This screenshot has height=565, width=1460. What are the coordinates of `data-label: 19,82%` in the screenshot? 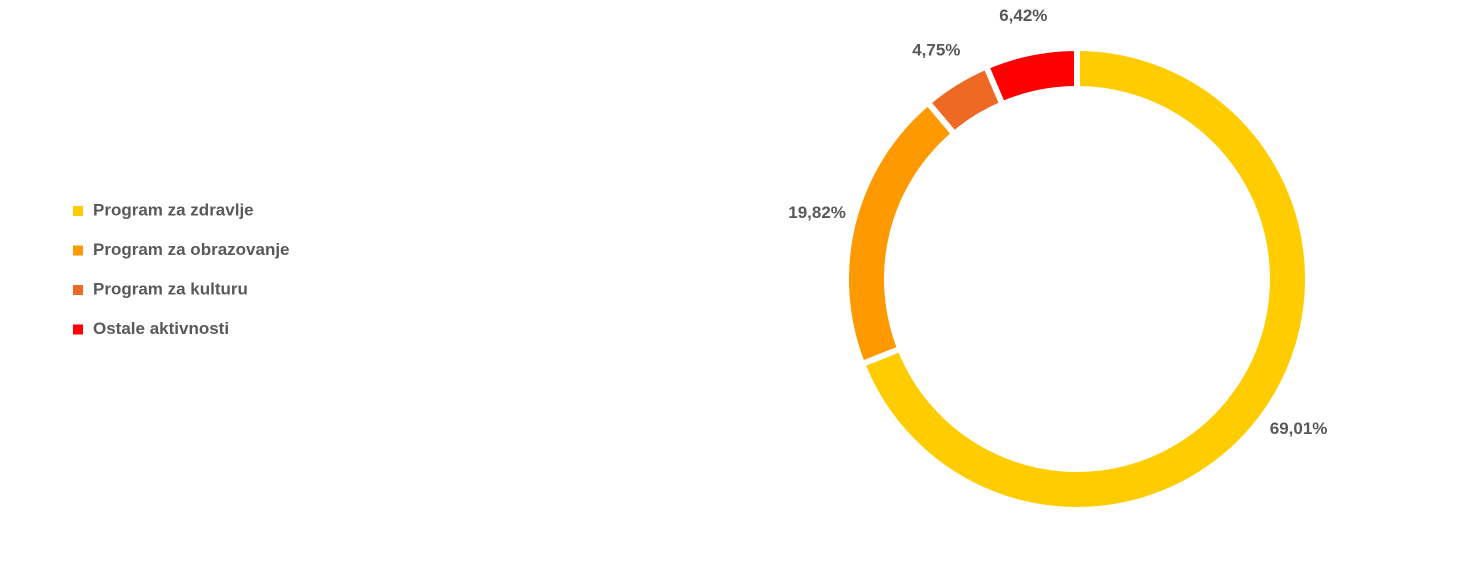 It's located at (817, 212).